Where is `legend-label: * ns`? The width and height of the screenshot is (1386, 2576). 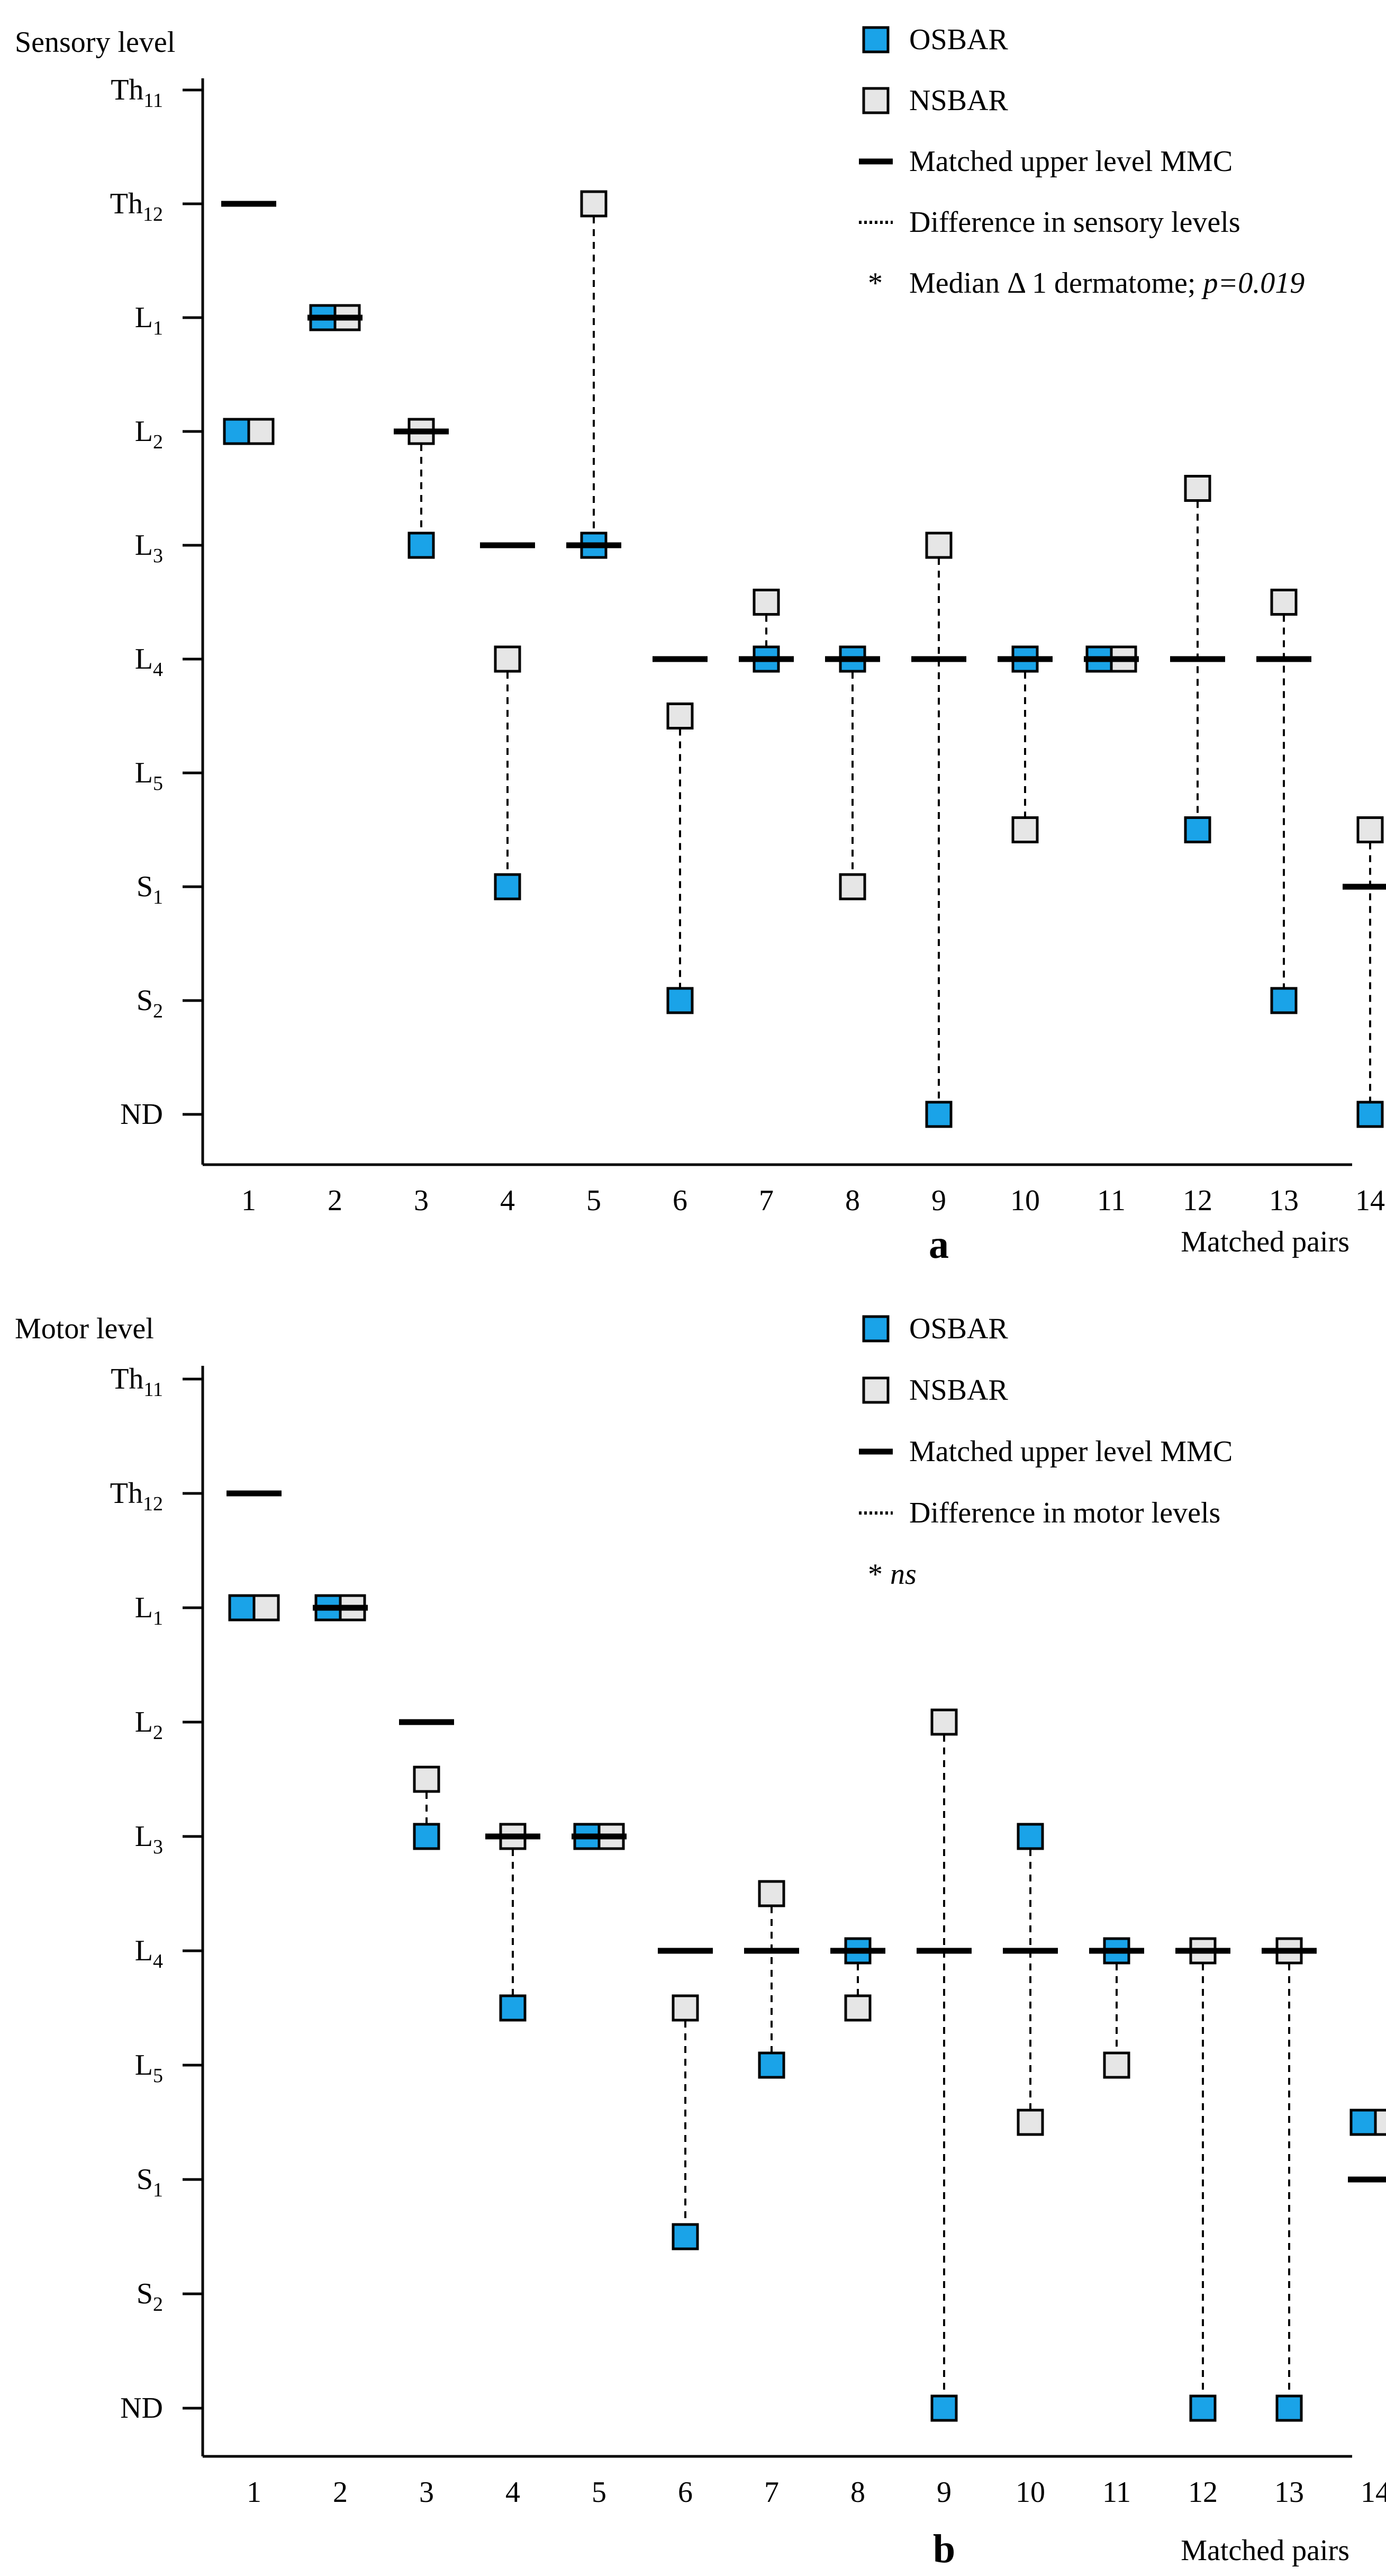 legend-label: * ns is located at coordinates (892, 1575).